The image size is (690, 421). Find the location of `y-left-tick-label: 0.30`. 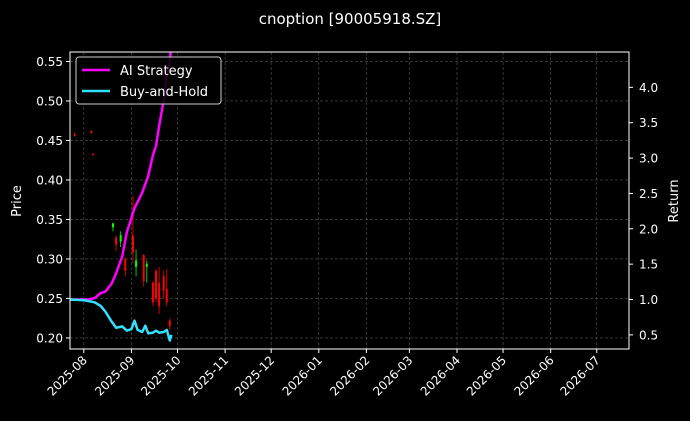

y-left-tick-label: 0.30 is located at coordinates (49, 259).